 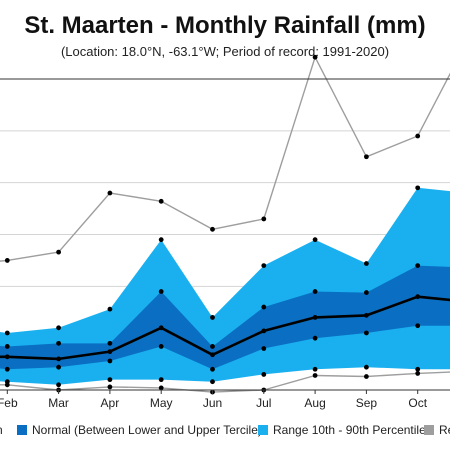 I want to click on x-tick-label-aug: Aug, so click(x=314, y=403).